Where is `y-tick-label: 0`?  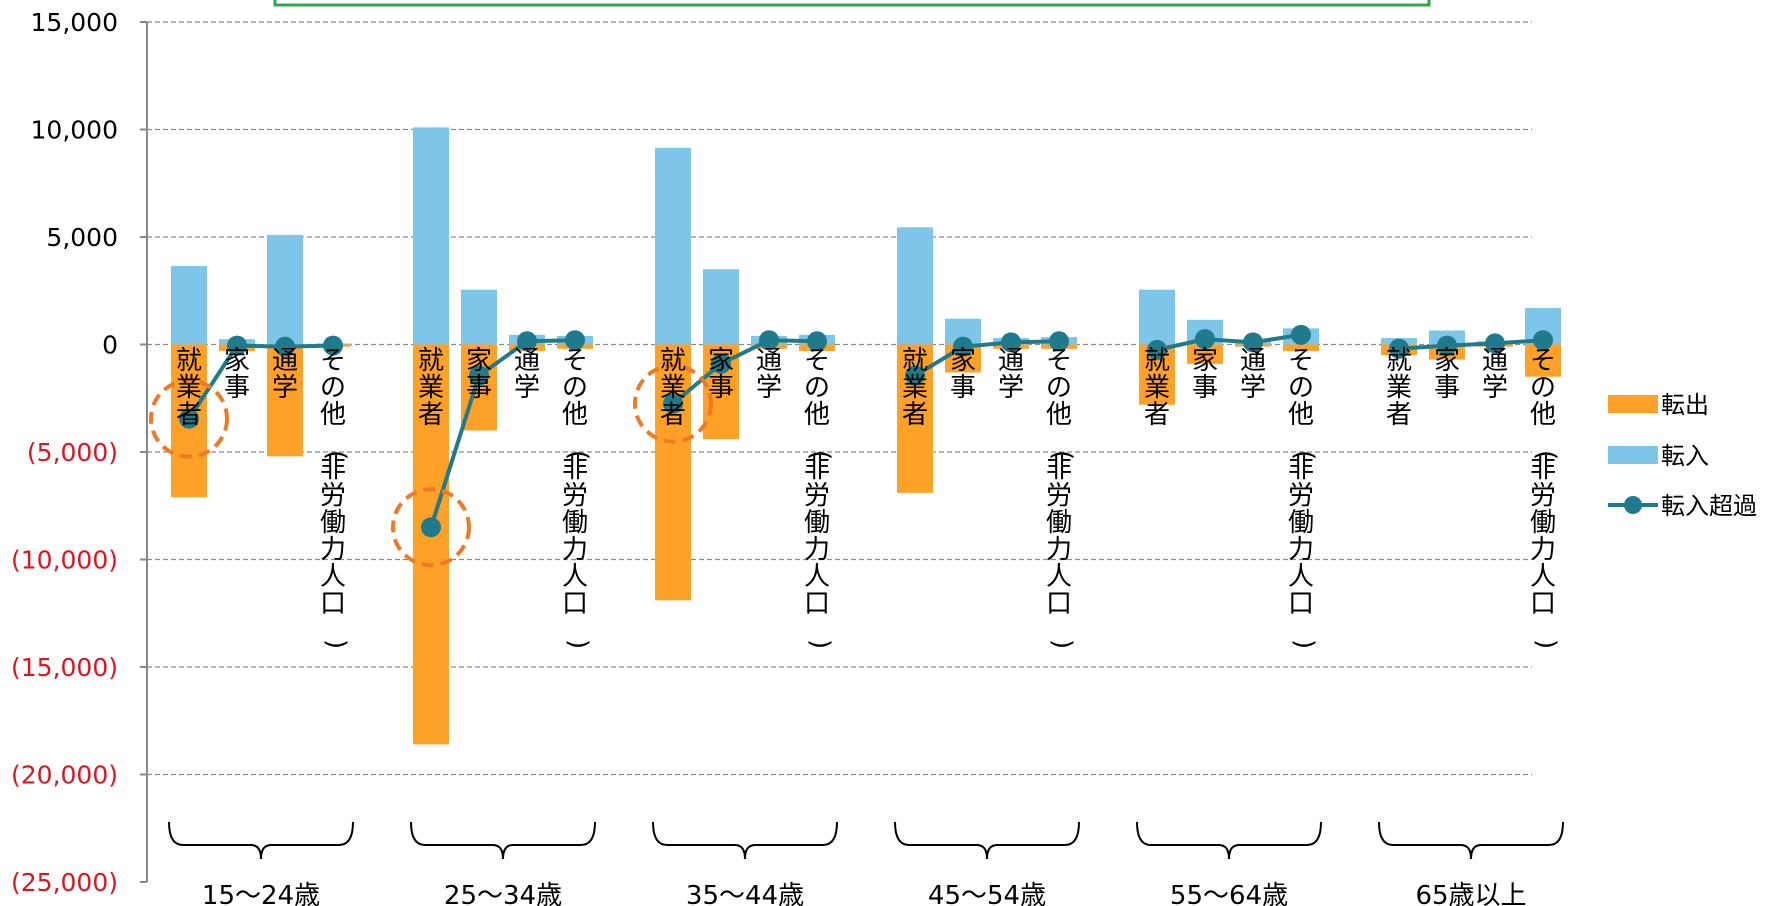
y-tick-label: 0 is located at coordinates (110, 345).